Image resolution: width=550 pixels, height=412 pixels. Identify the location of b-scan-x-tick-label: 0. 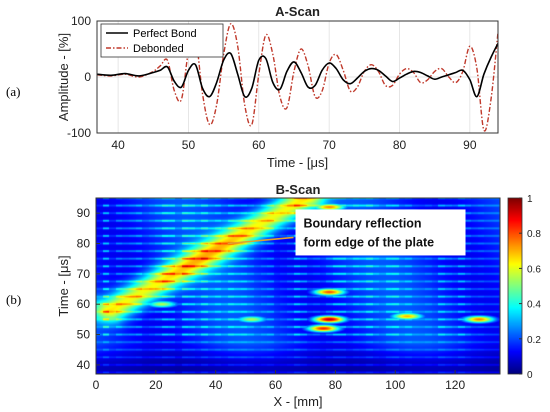
(96, 385).